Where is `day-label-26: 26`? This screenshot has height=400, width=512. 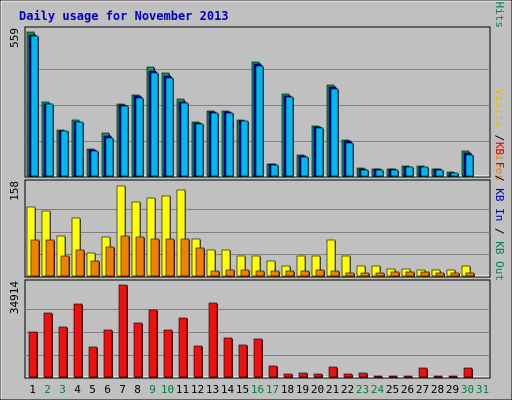
day-label-26: 26 is located at coordinates (407, 389).